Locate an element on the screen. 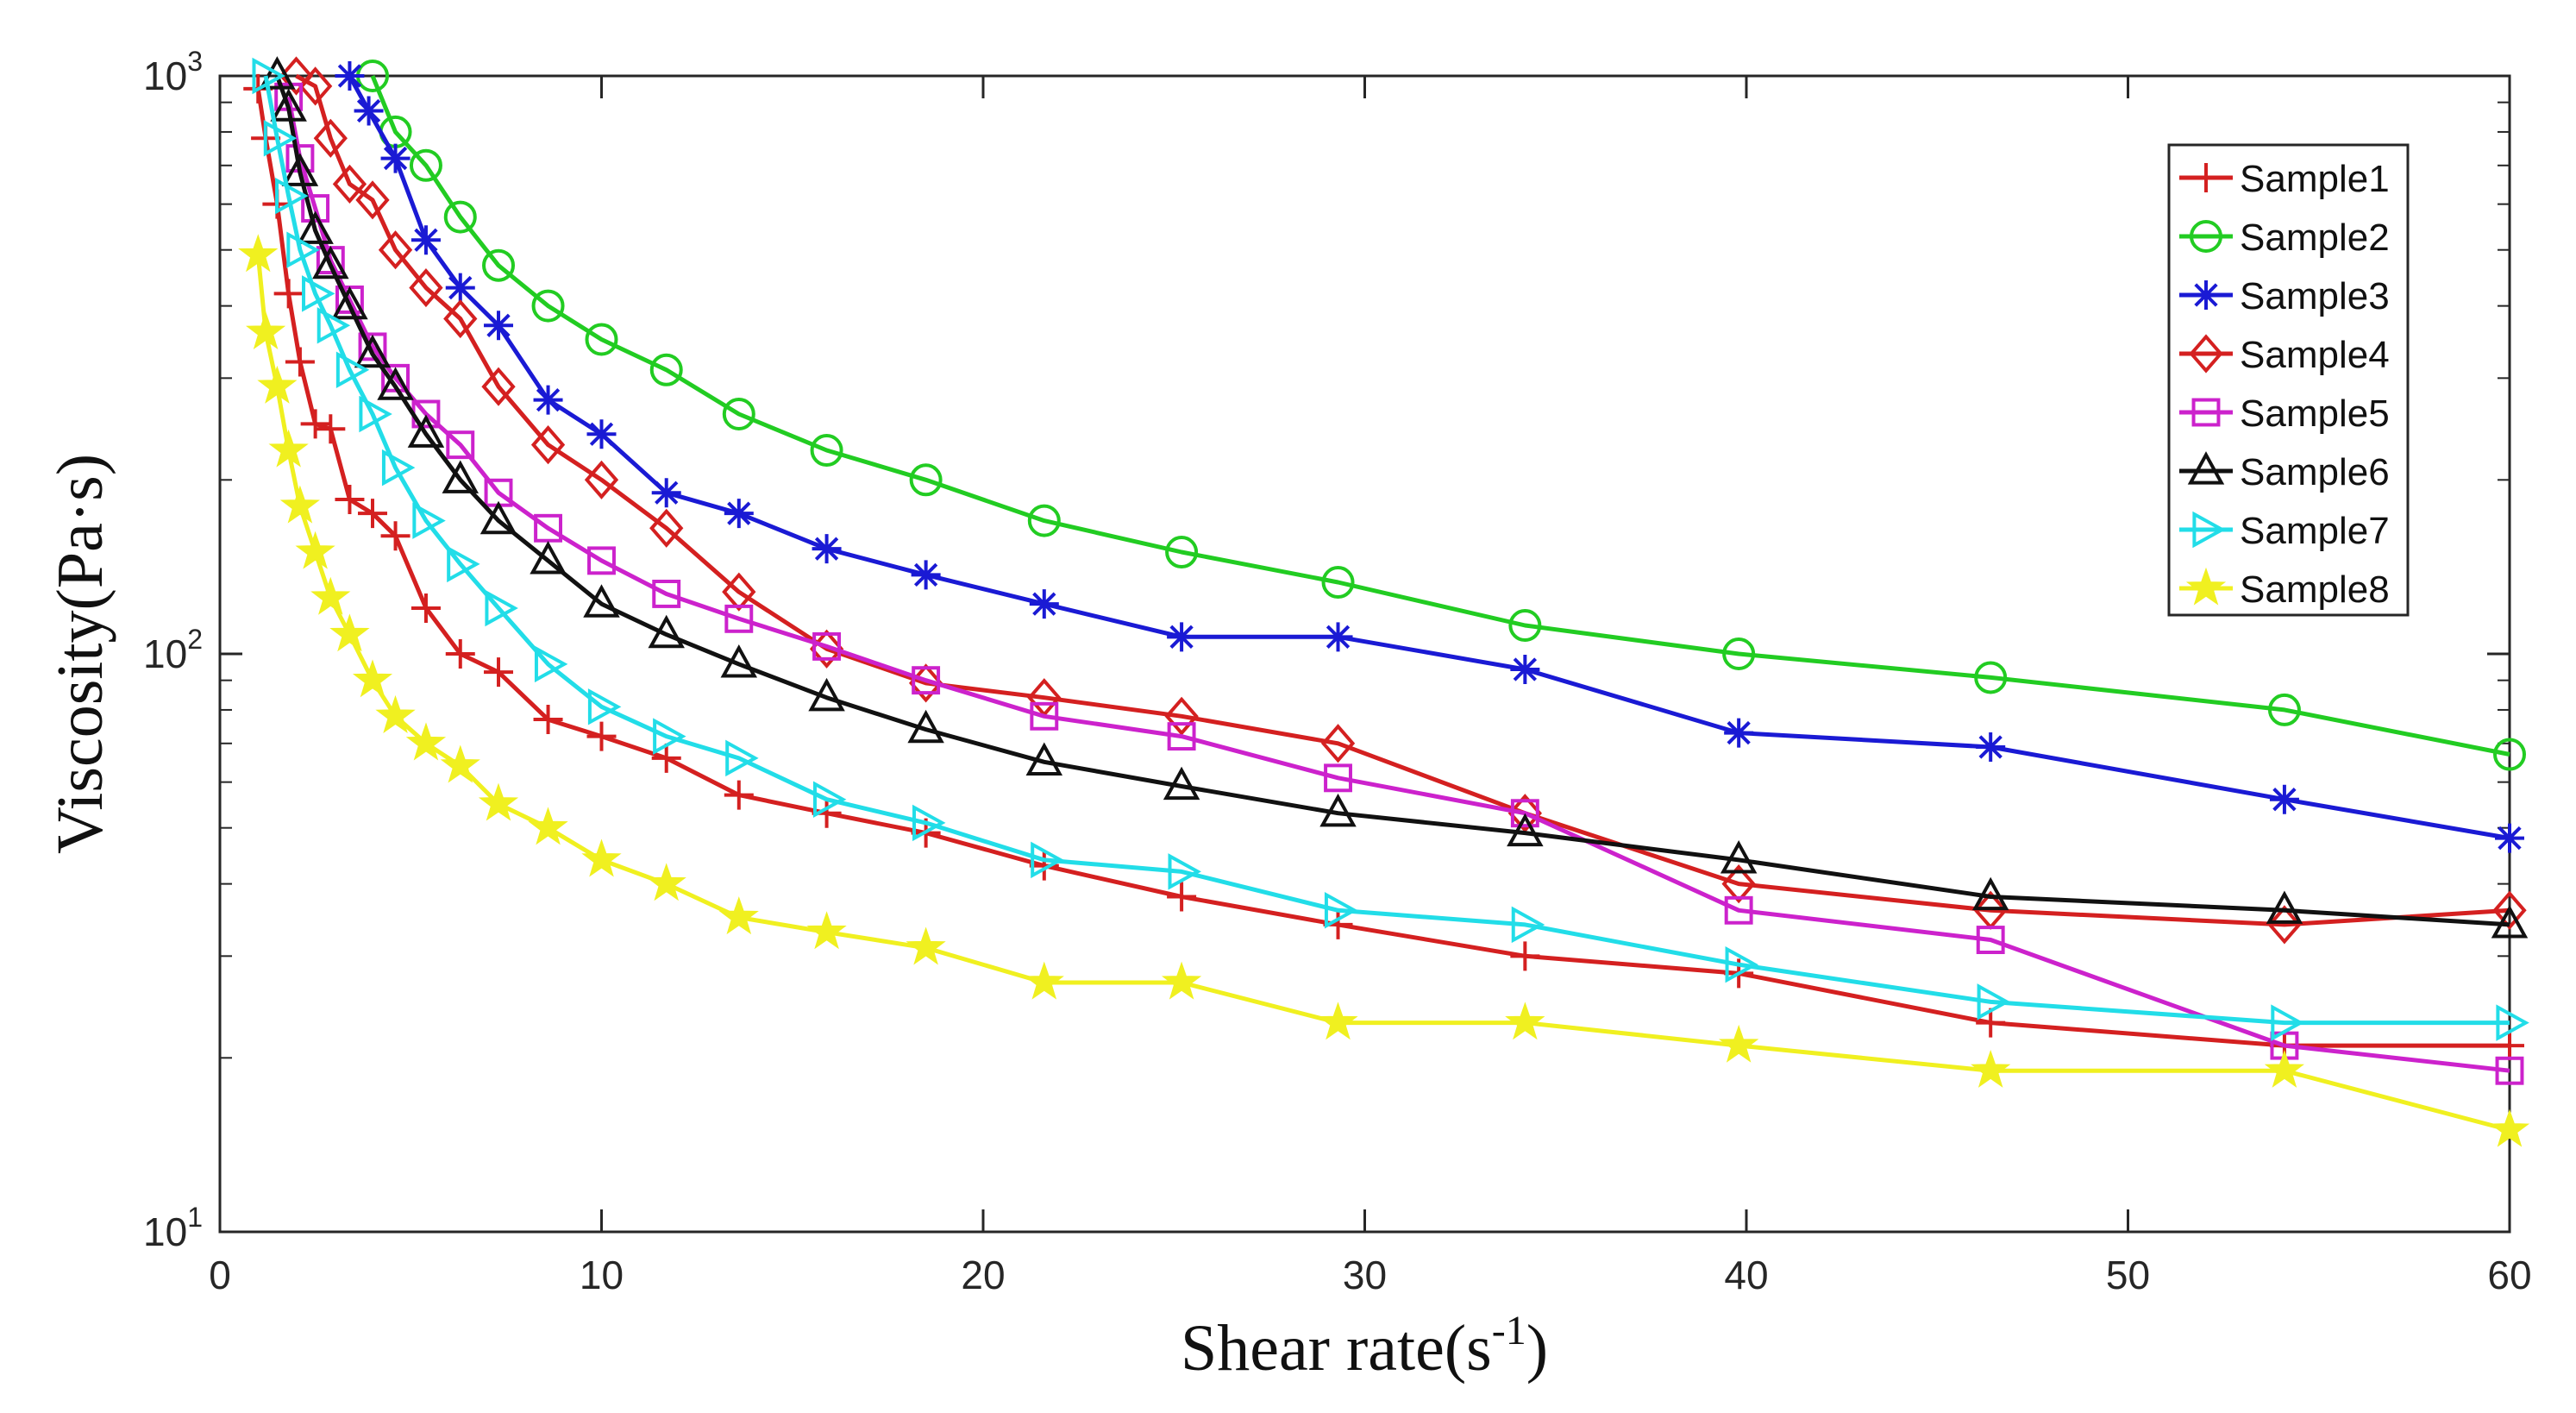 The width and height of the screenshot is (2576, 1413). x-axis-title: Shear rate(s-1) is located at coordinates (1364, 1346).